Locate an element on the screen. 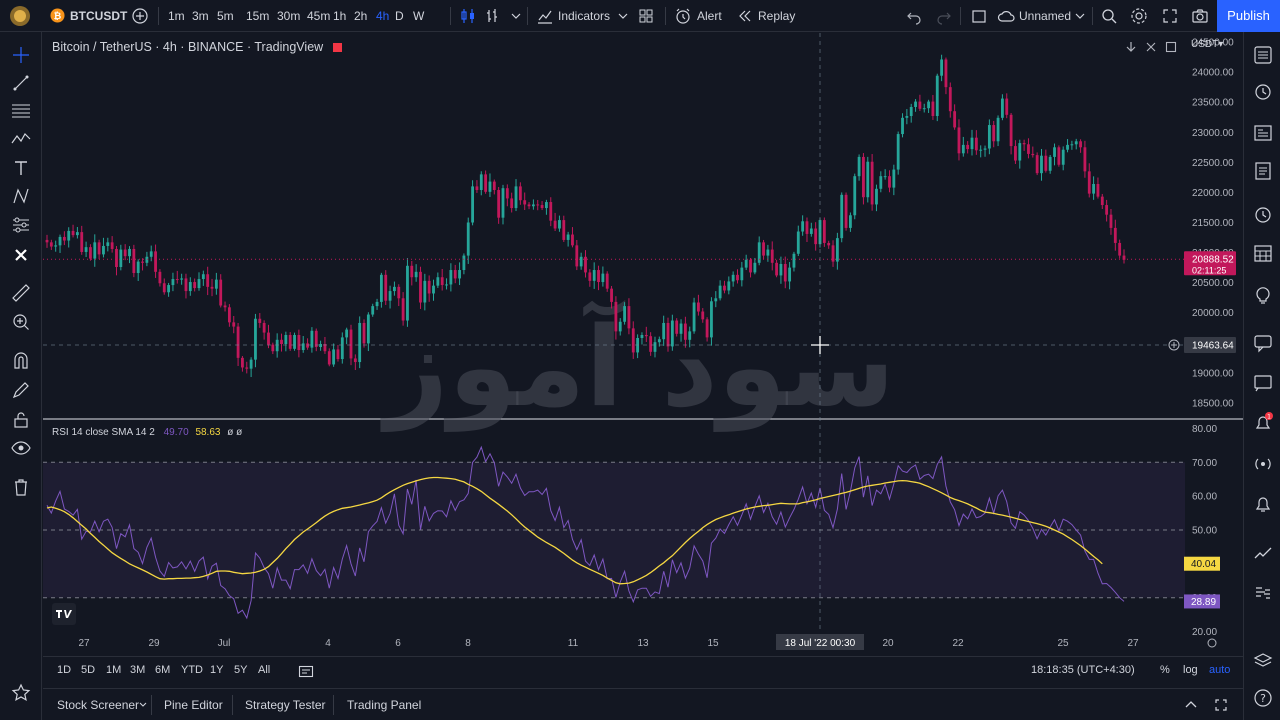 The width and height of the screenshot is (1280, 720). layers-icon is located at coordinates (1263, 661).